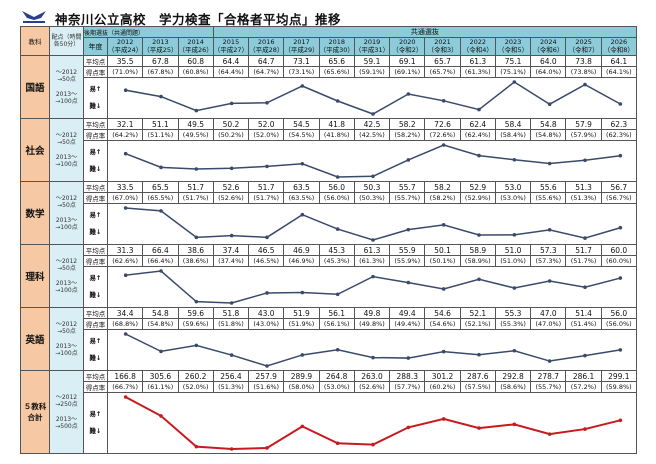  What do you see at coordinates (548, 387) in the screenshot?
I see `score-rate: (55.7%)` at bounding box center [548, 387].